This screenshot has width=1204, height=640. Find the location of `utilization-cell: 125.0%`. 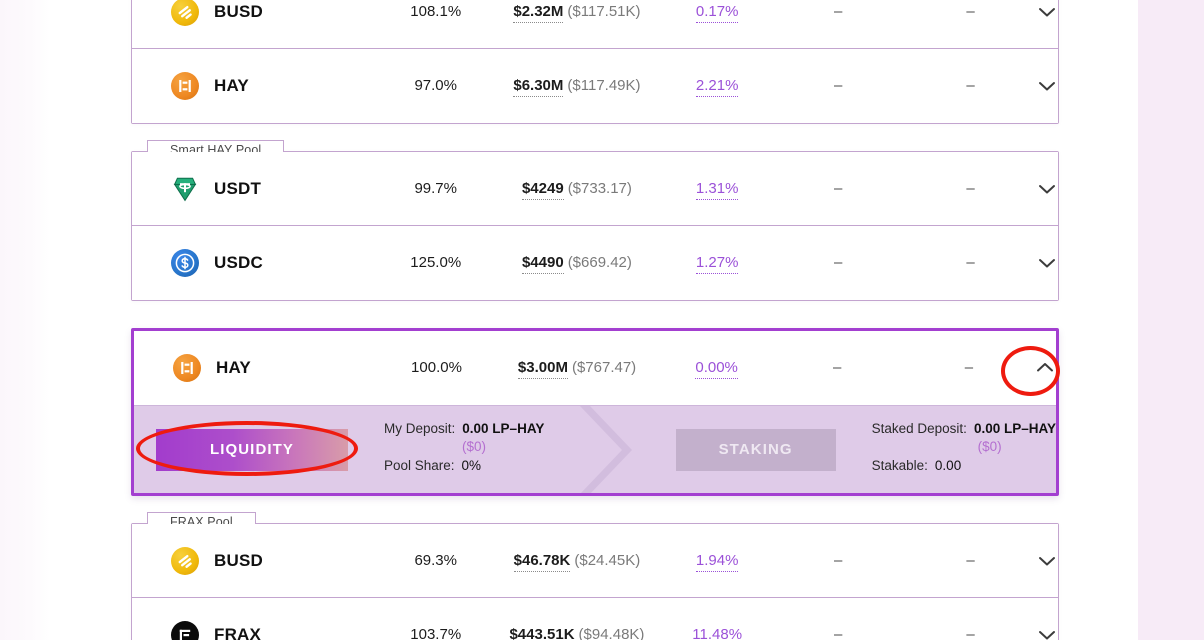

utilization-cell: 125.0% is located at coordinates (436, 263).